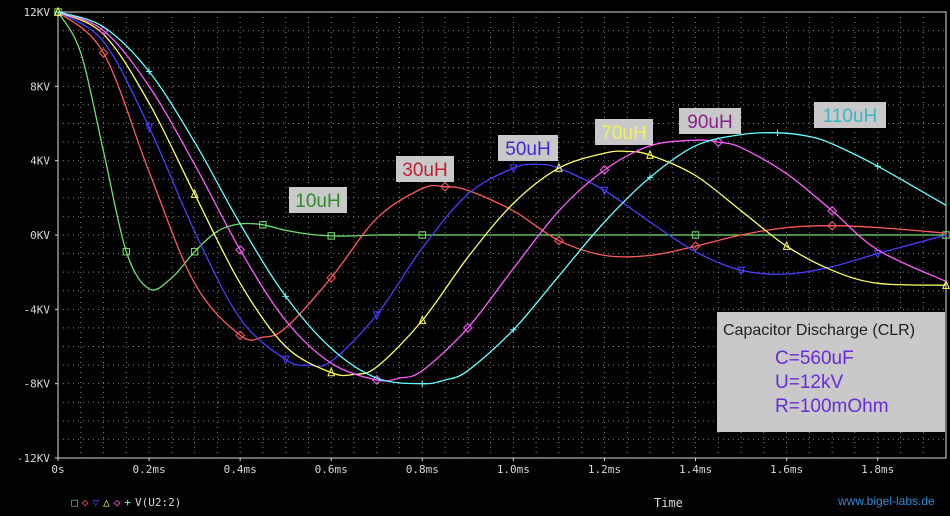  I want to click on x-tick-label: 0.8ms, so click(422, 469).